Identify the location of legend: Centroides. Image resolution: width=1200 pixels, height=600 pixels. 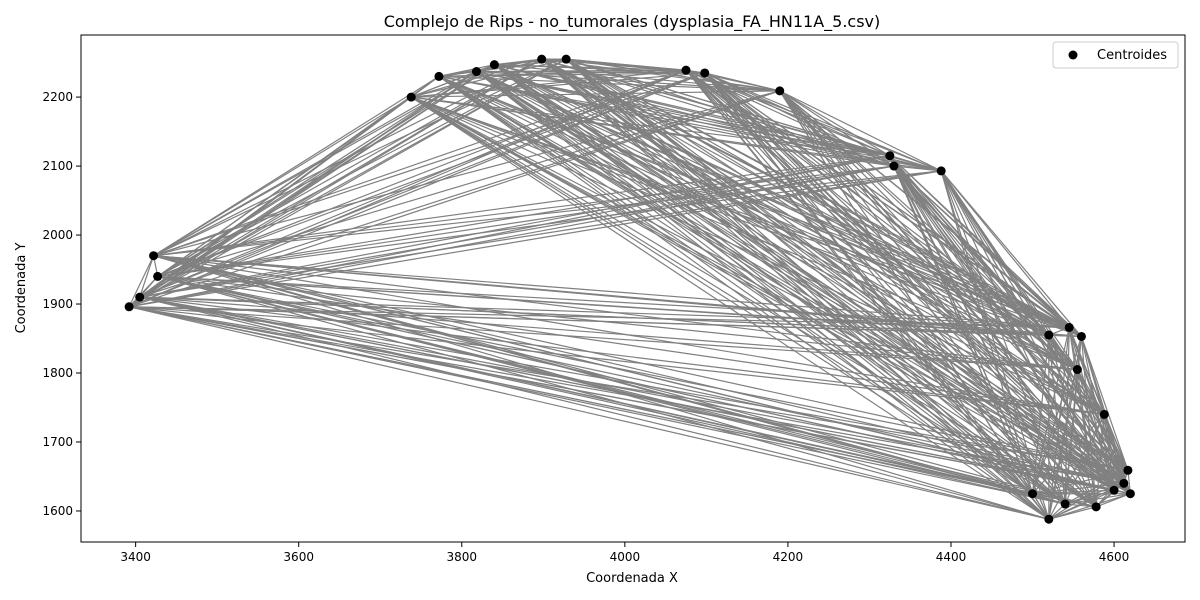
(1115, 55).